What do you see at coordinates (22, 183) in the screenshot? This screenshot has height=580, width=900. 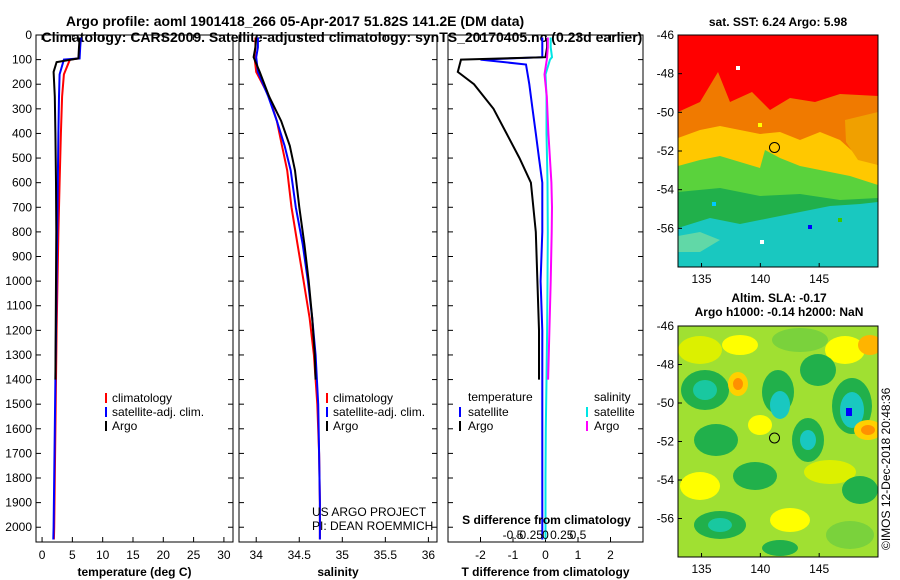 I see `depth-tick-label: 600` at bounding box center [22, 183].